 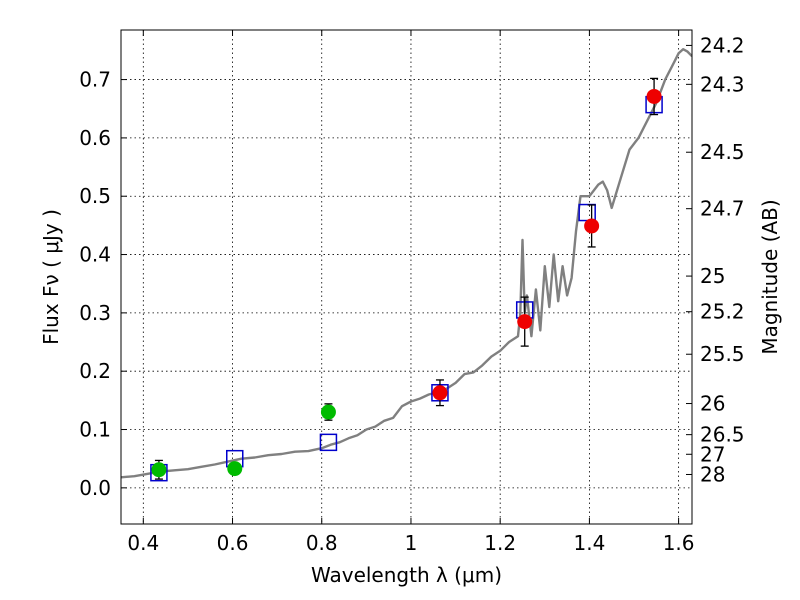 I want to click on y-tick-label: 0.7, so click(x=95, y=80).